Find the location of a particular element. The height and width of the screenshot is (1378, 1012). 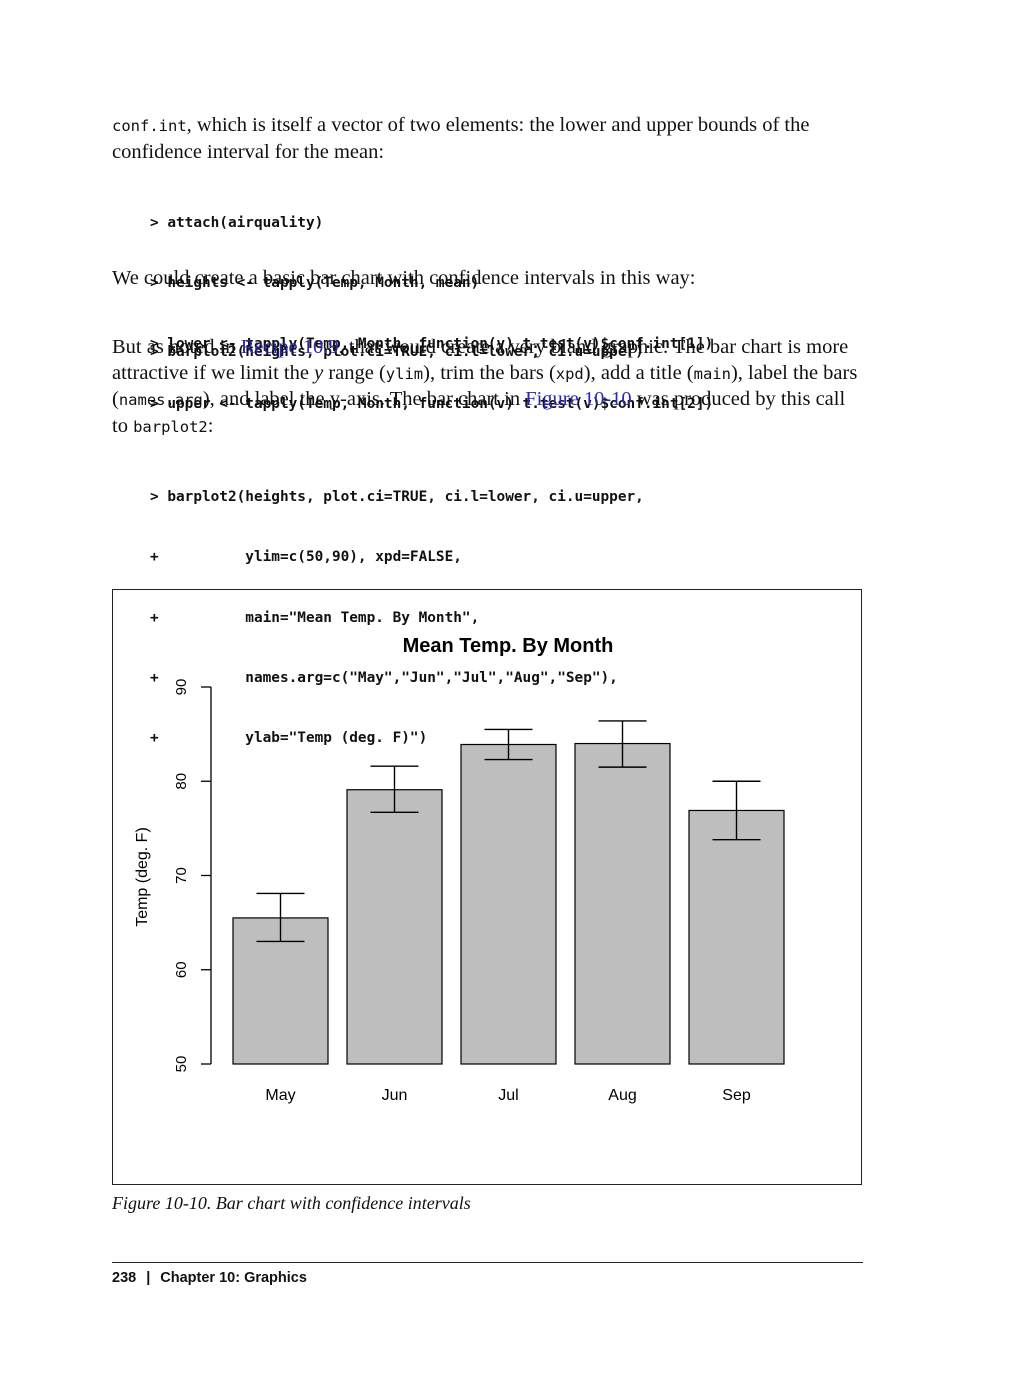

text-run: ), add a title ( is located at coordinates (638, 372).